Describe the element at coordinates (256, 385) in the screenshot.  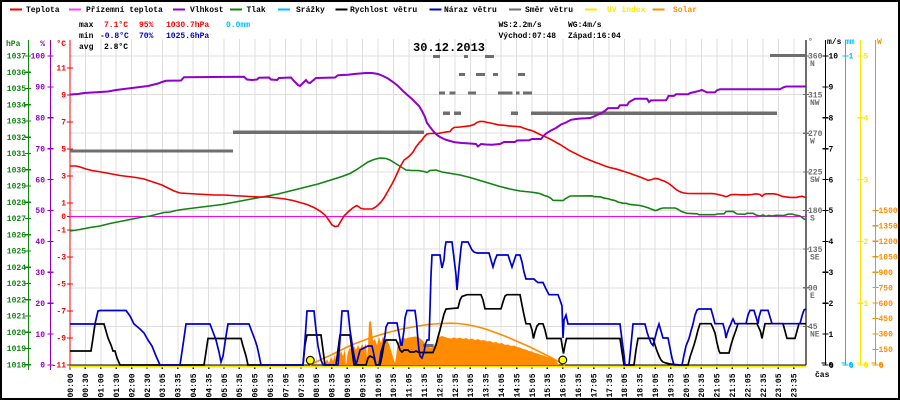
I see `svg-text: 06:05` at that location.